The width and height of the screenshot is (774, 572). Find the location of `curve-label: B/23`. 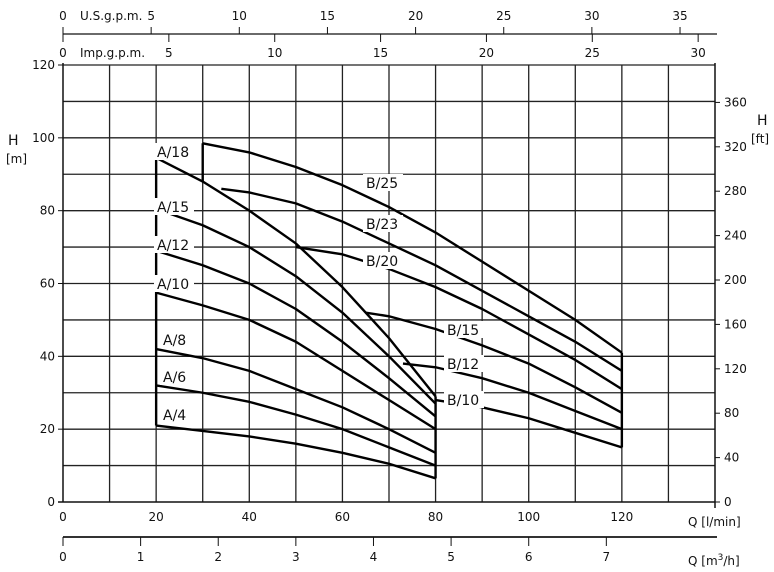

curve-label: B/23 is located at coordinates (382, 225).